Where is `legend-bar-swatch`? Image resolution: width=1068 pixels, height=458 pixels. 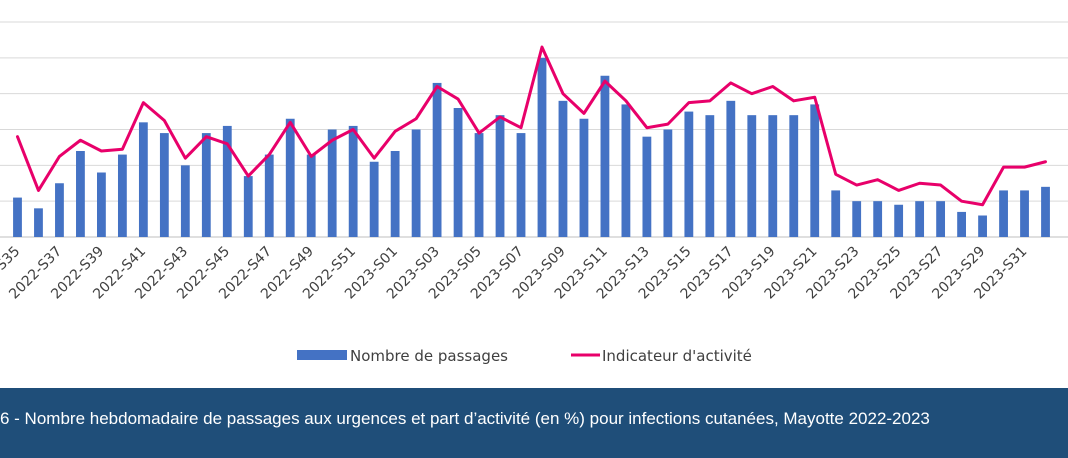 legend-bar-swatch is located at coordinates (322, 355).